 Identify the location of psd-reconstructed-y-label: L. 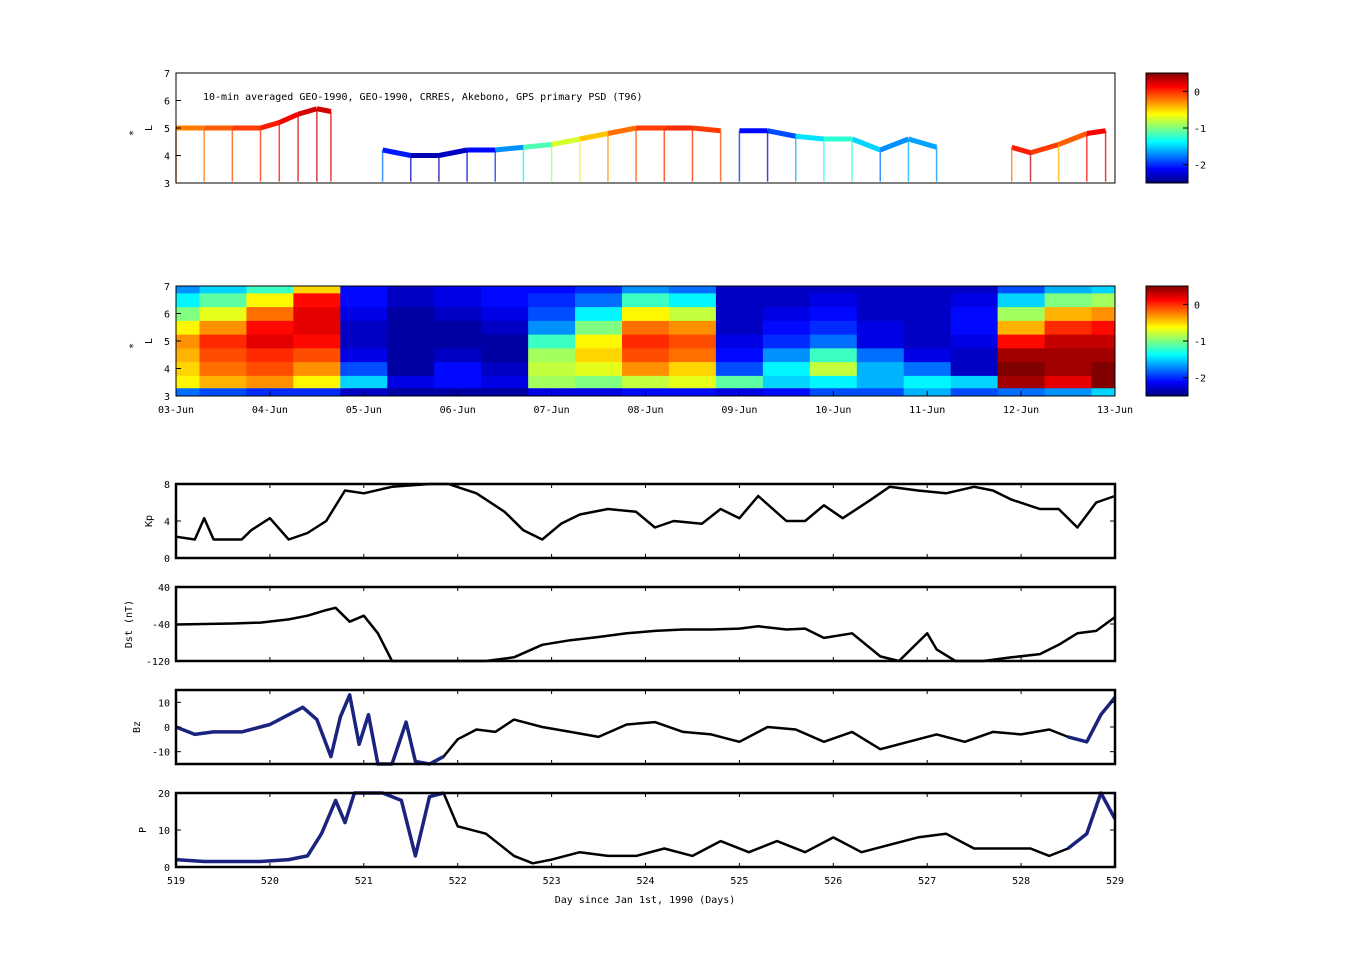
(149, 341).